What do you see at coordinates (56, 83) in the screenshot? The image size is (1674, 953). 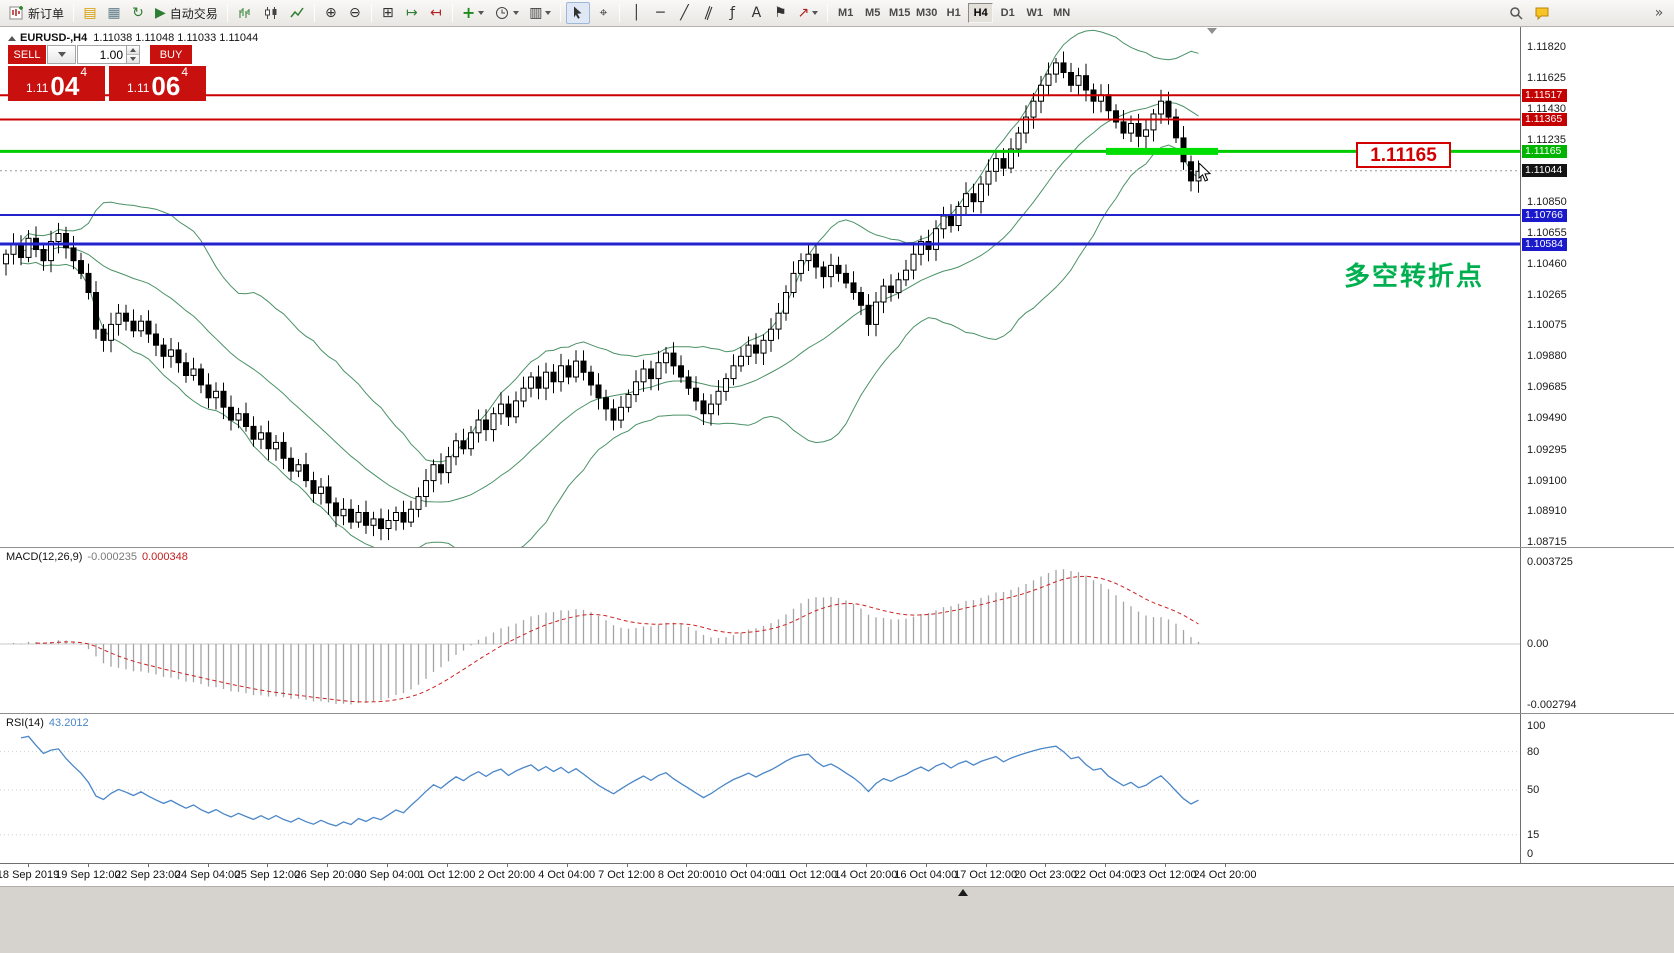 I see `sell-price-button: 1.11 04 4` at bounding box center [56, 83].